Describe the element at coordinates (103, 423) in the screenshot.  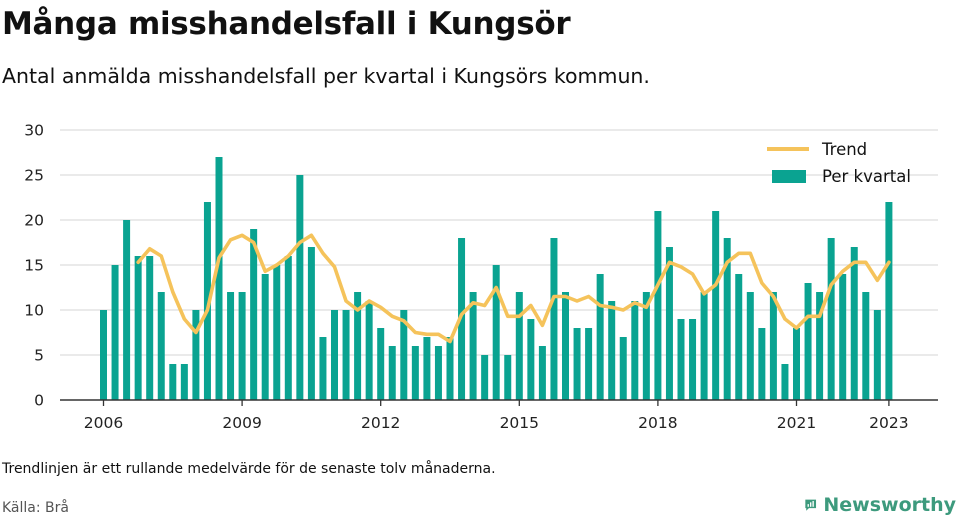
I see `x-tick-label: 2006` at that location.